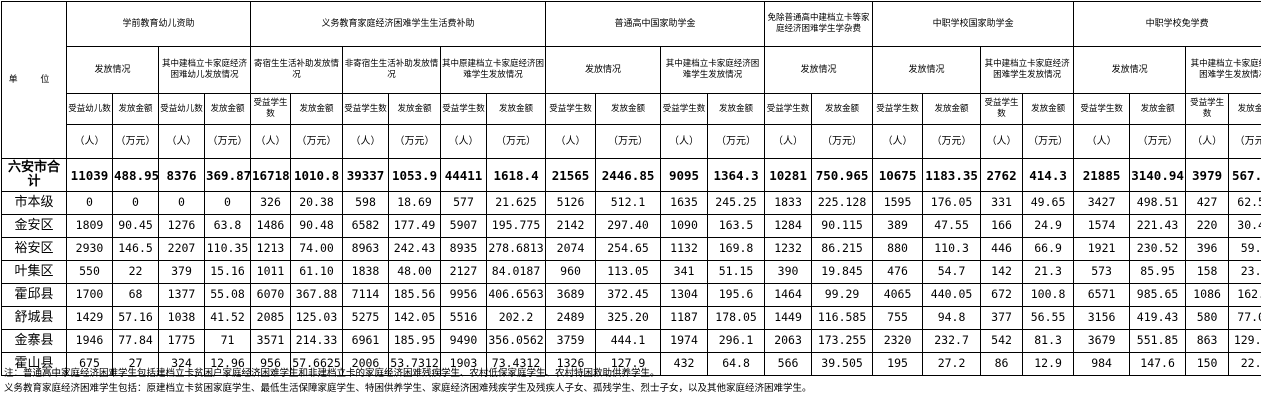 This screenshot has height=401, width=1261. Describe the element at coordinates (464, 175) in the screenshot. I see `total-cell: 44411` at that location.